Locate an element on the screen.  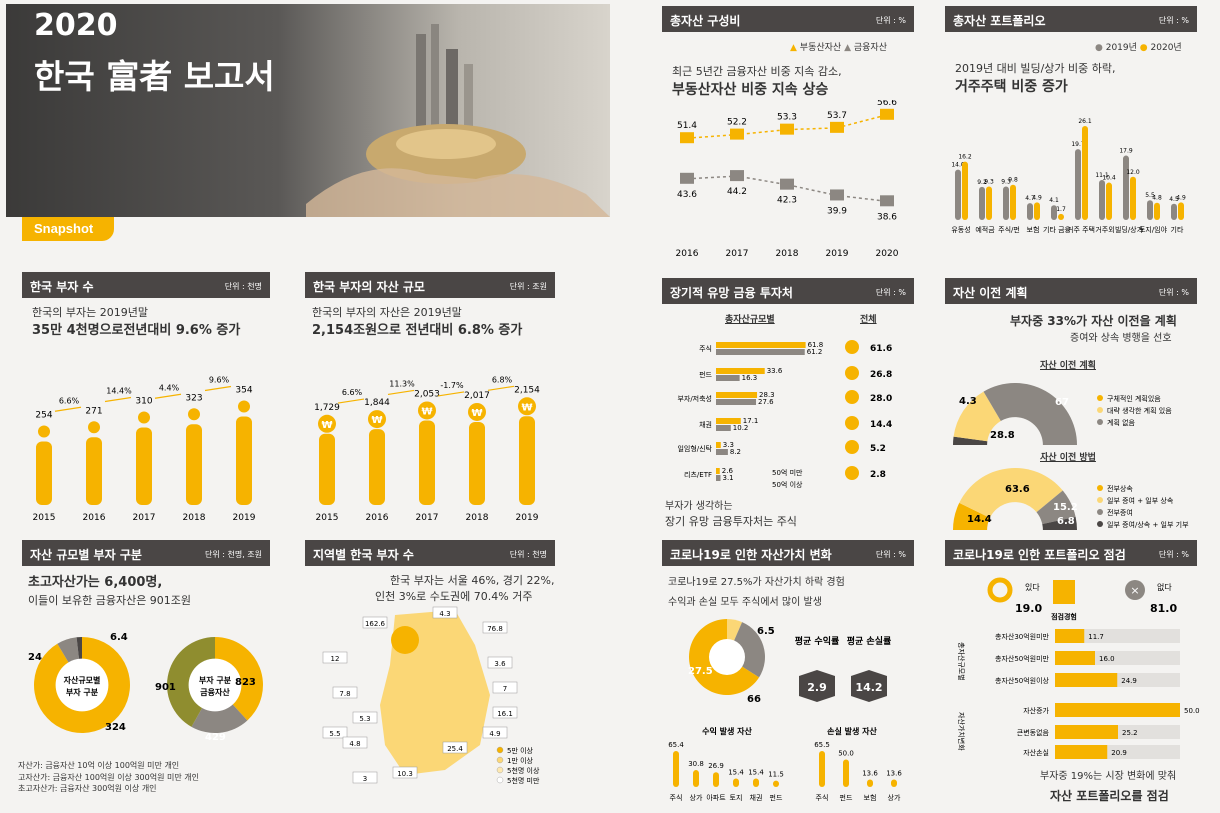
row-label: 주식 is located at coordinates (705, 348).